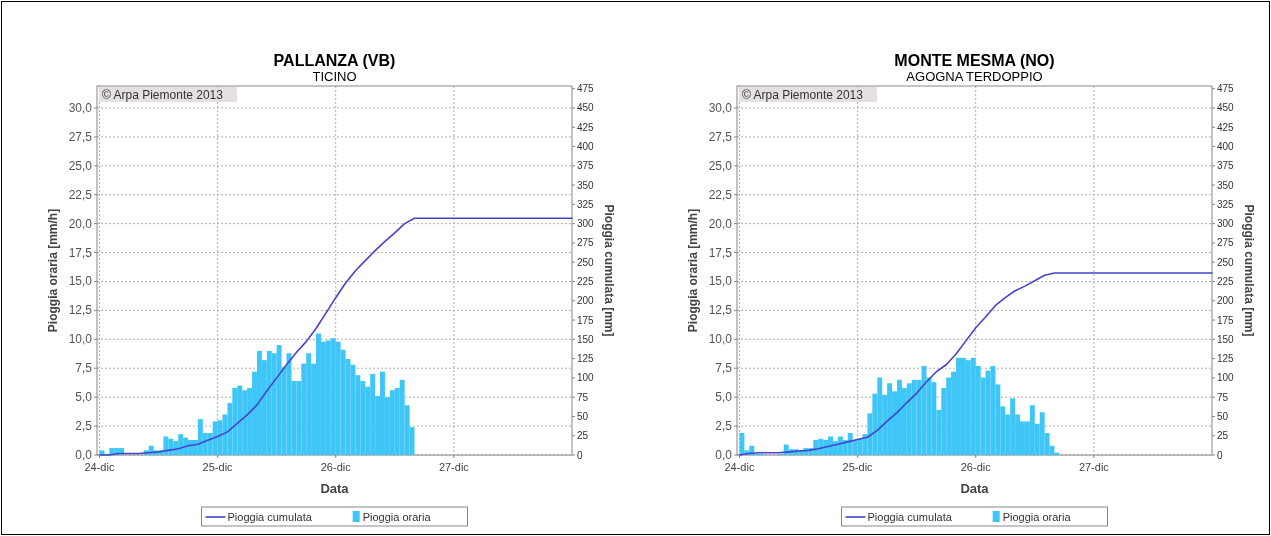  Describe the element at coordinates (974, 60) in the screenshot. I see `chart-title: MONTE MESMA (NO)` at that location.